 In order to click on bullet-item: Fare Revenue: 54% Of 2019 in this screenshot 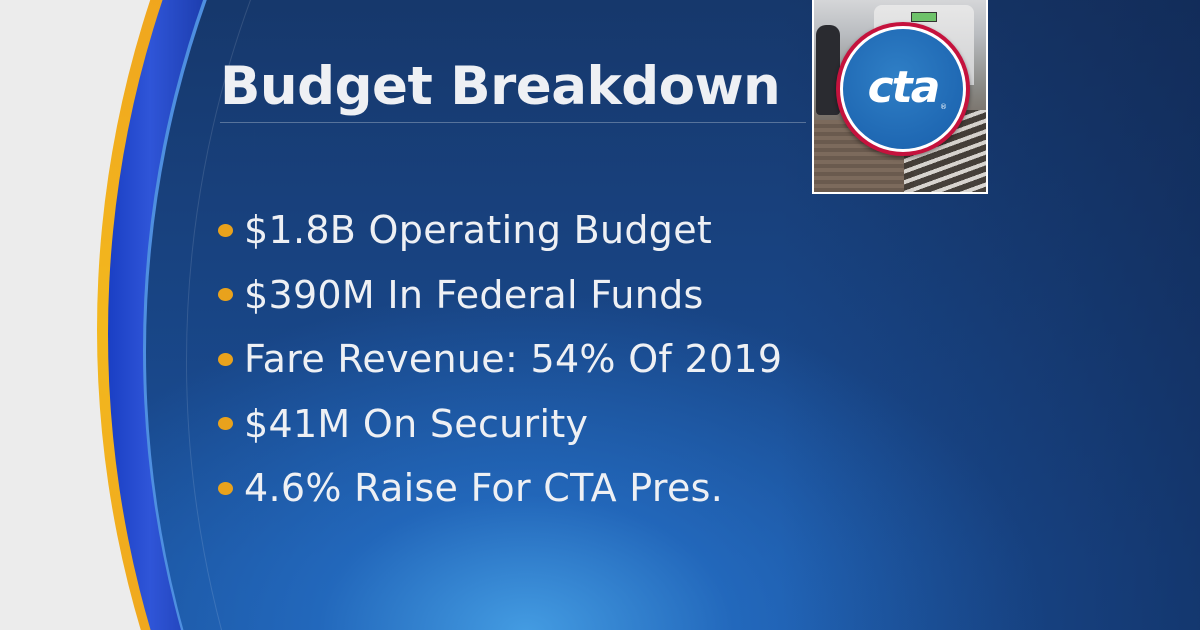, I will do `click(500, 359)`.